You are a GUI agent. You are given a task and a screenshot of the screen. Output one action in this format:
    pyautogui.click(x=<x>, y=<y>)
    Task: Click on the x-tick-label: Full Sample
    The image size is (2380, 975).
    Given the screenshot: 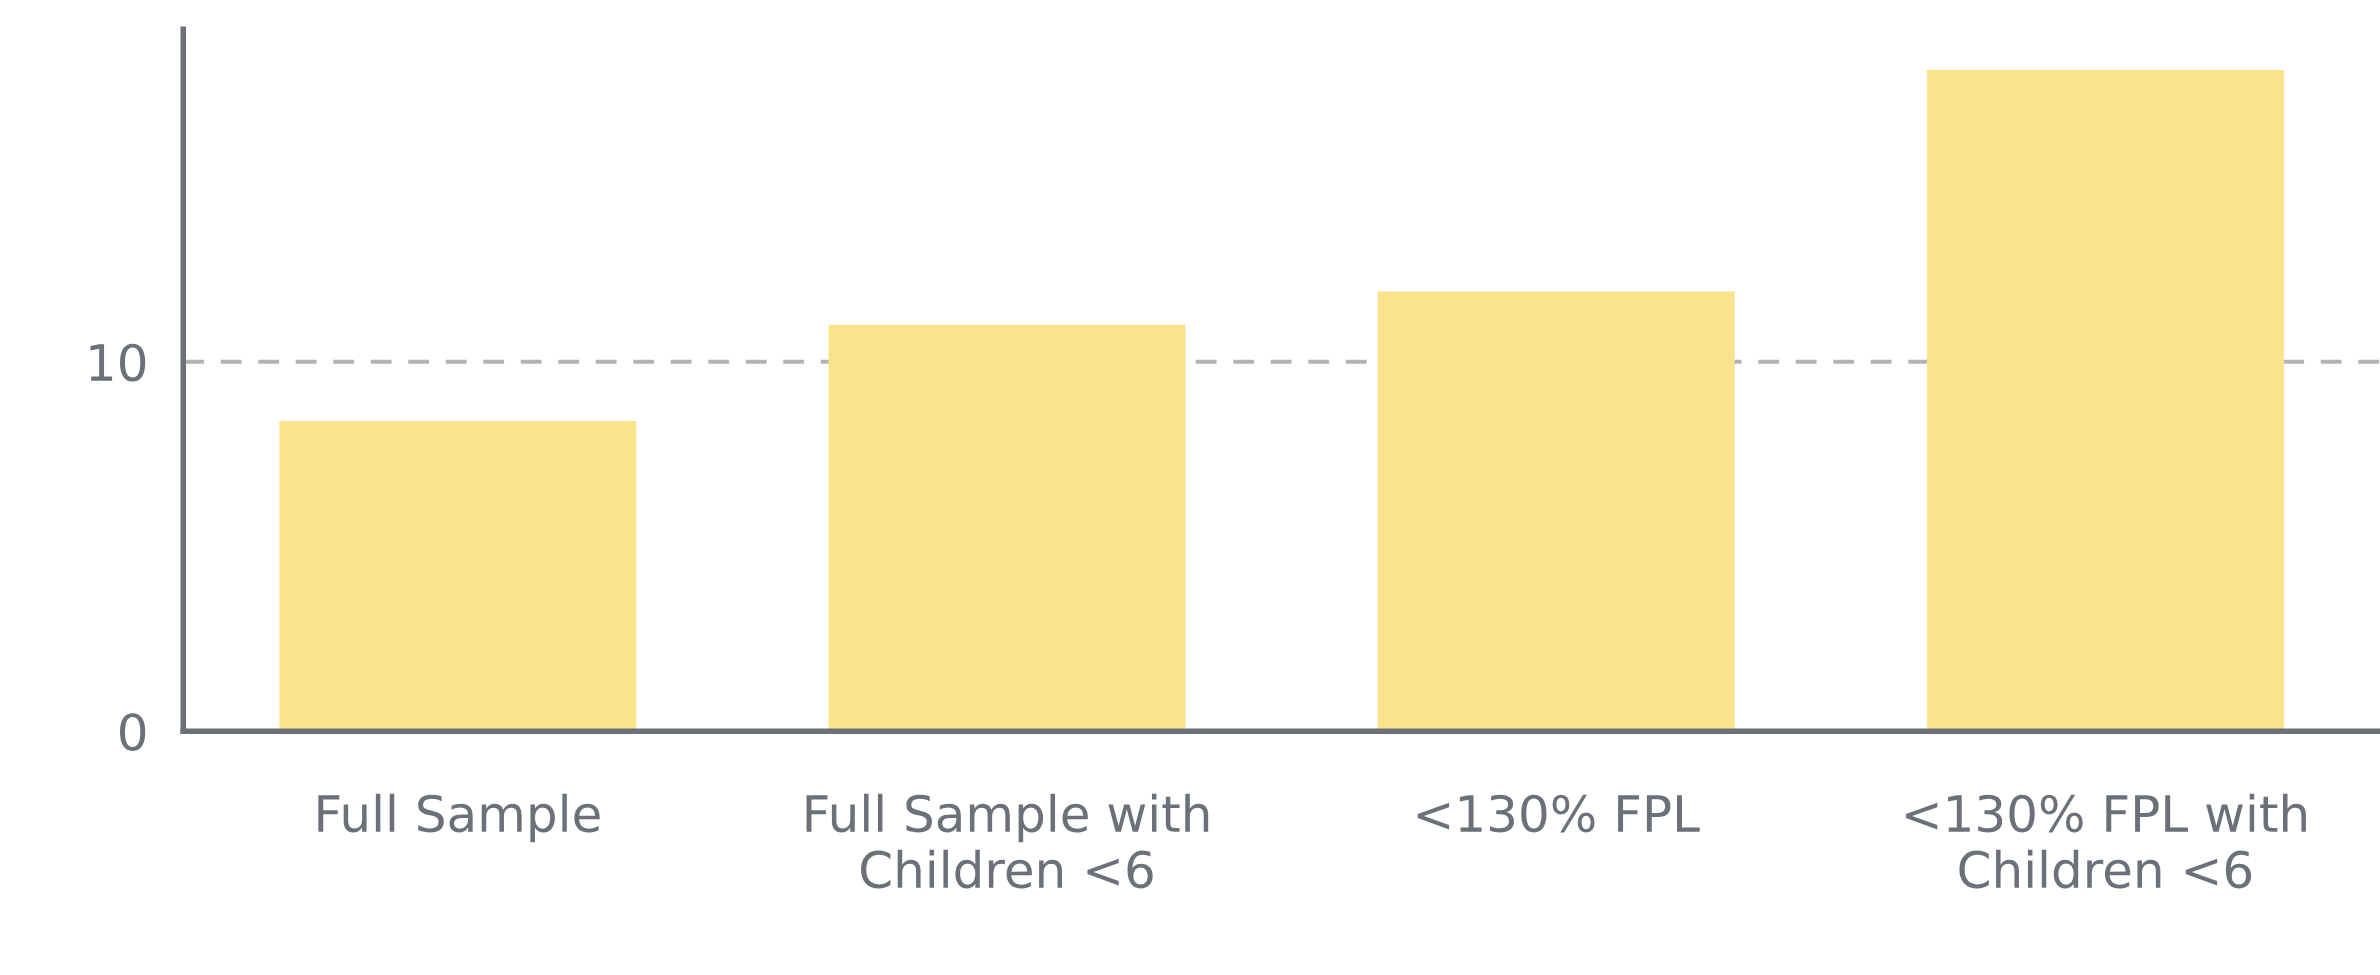 What is the action you would take?
    pyautogui.click(x=459, y=818)
    